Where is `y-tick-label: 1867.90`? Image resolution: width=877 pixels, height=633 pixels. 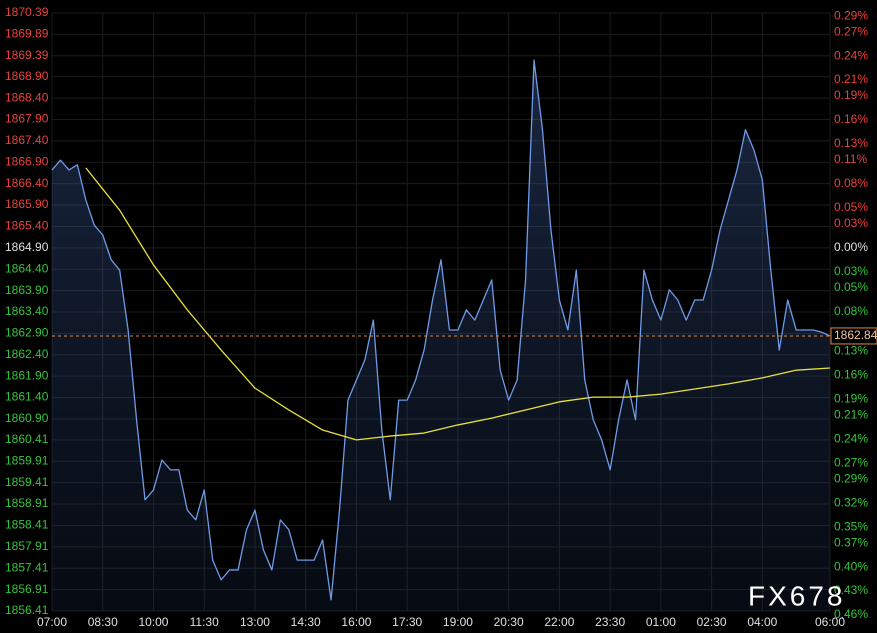
y-tick-label: 1867.90 is located at coordinates (27, 119).